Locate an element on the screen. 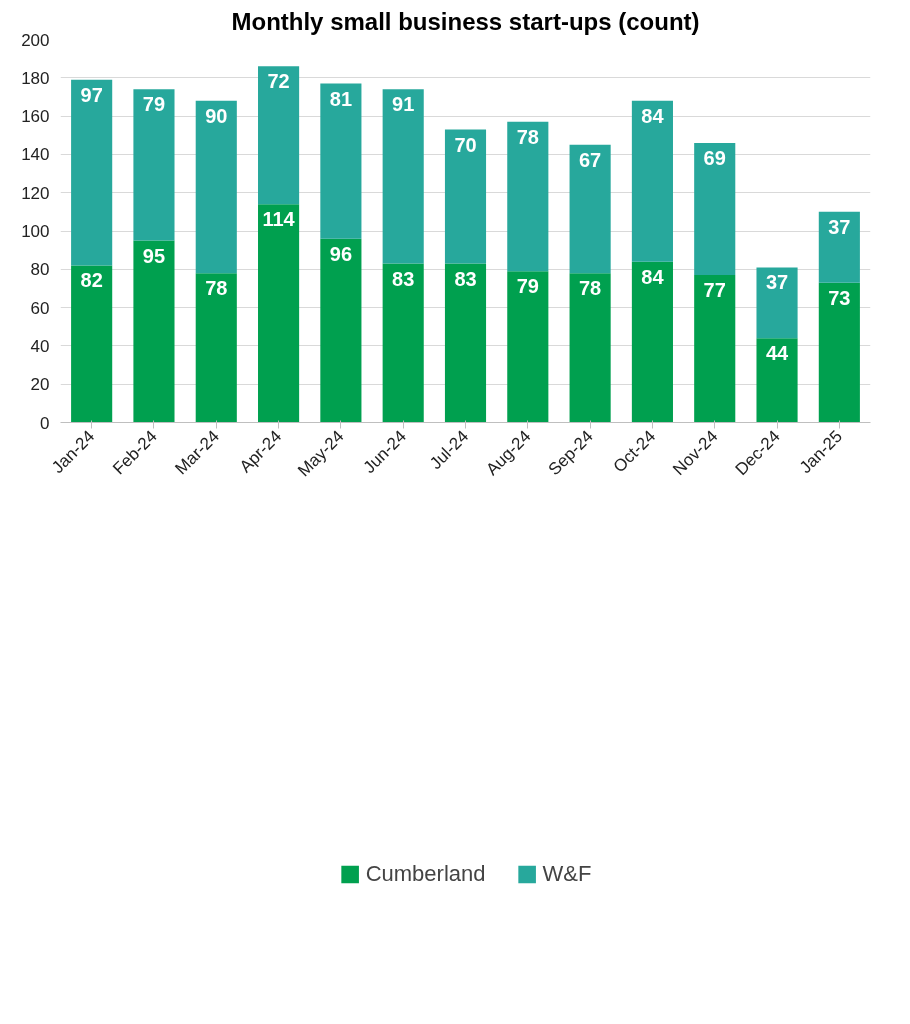  y-tick-label: 40 is located at coordinates (40, 346).